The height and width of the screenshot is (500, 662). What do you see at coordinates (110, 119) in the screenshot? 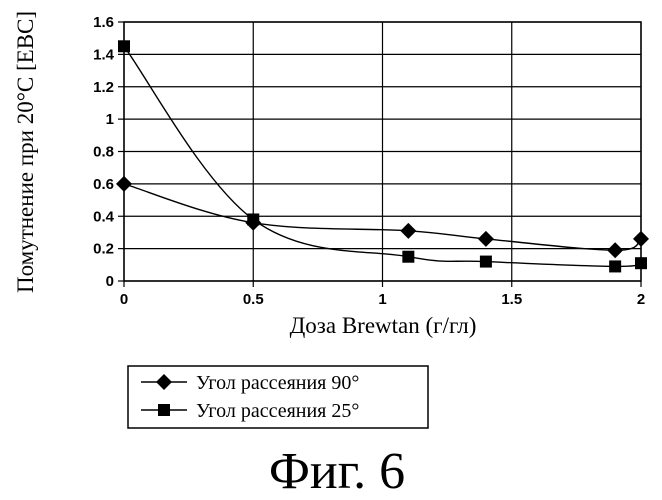
I see `y-tick-label: 1` at bounding box center [110, 119].